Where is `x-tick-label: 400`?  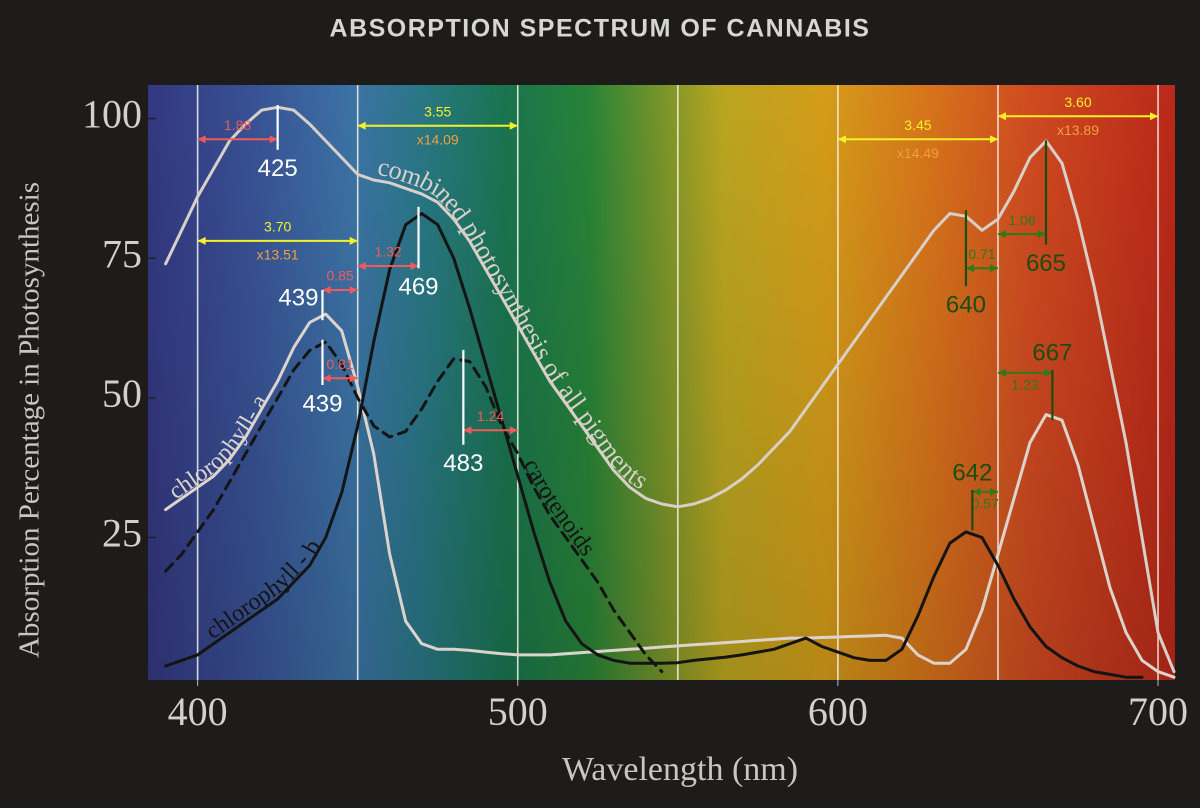
x-tick-label: 400 is located at coordinates (198, 711).